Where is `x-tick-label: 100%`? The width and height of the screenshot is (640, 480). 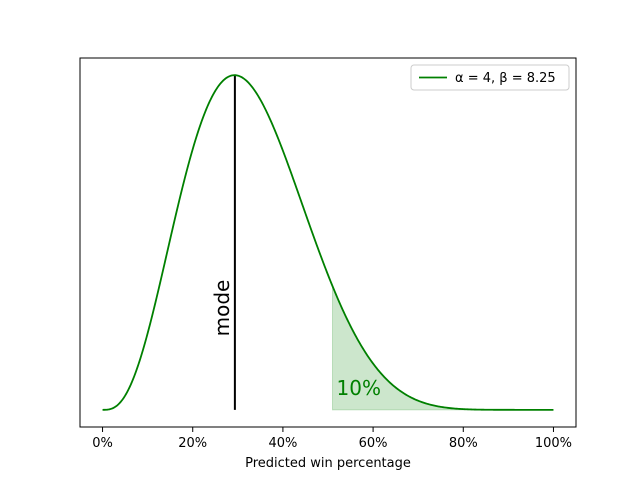 x-tick-label: 100% is located at coordinates (553, 443).